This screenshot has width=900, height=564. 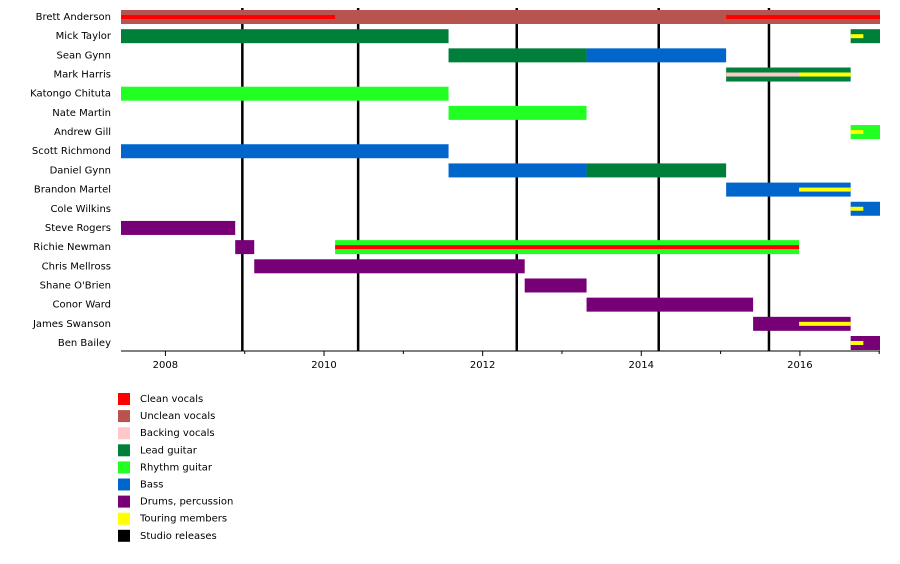 What do you see at coordinates (81, 305) in the screenshot?
I see `member-name: Conor Ward` at bounding box center [81, 305].